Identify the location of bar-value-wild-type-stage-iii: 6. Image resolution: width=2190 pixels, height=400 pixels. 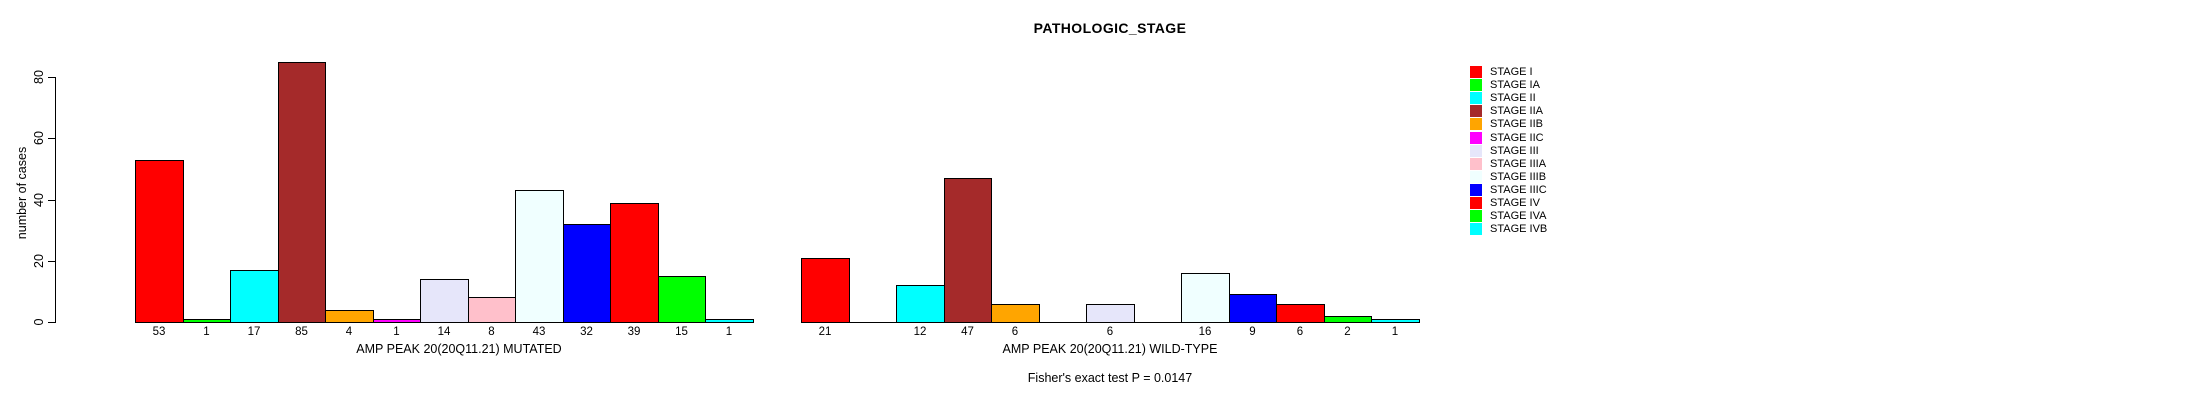
(1110, 332).